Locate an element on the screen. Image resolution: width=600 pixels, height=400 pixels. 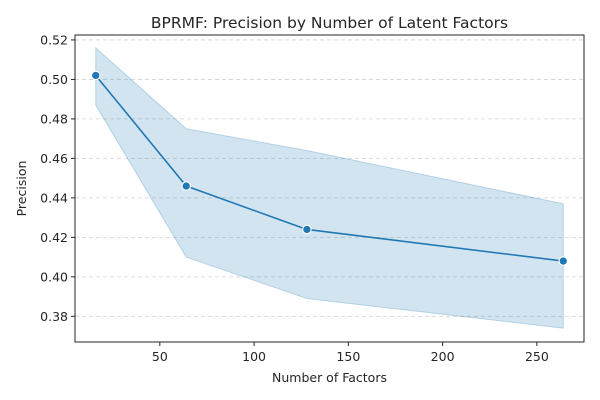
y-tick-label: 0.48 is located at coordinates (54, 118).